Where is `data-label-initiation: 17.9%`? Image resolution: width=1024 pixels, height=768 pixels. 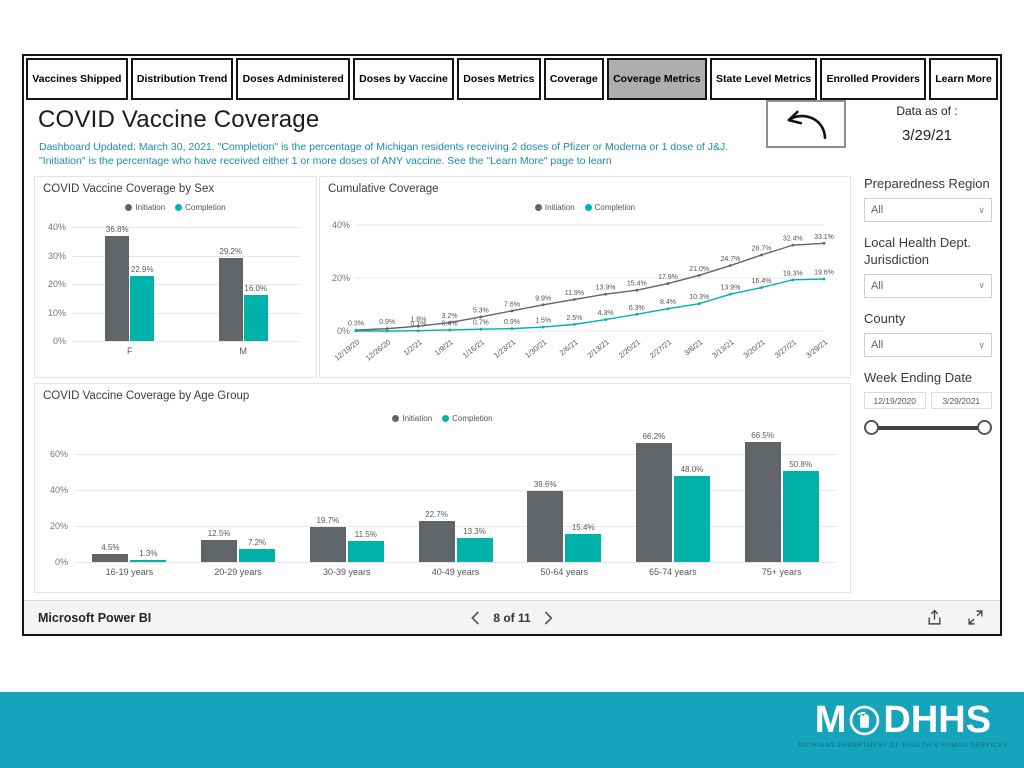
data-label-initiation: 17.9% is located at coordinates (668, 277).